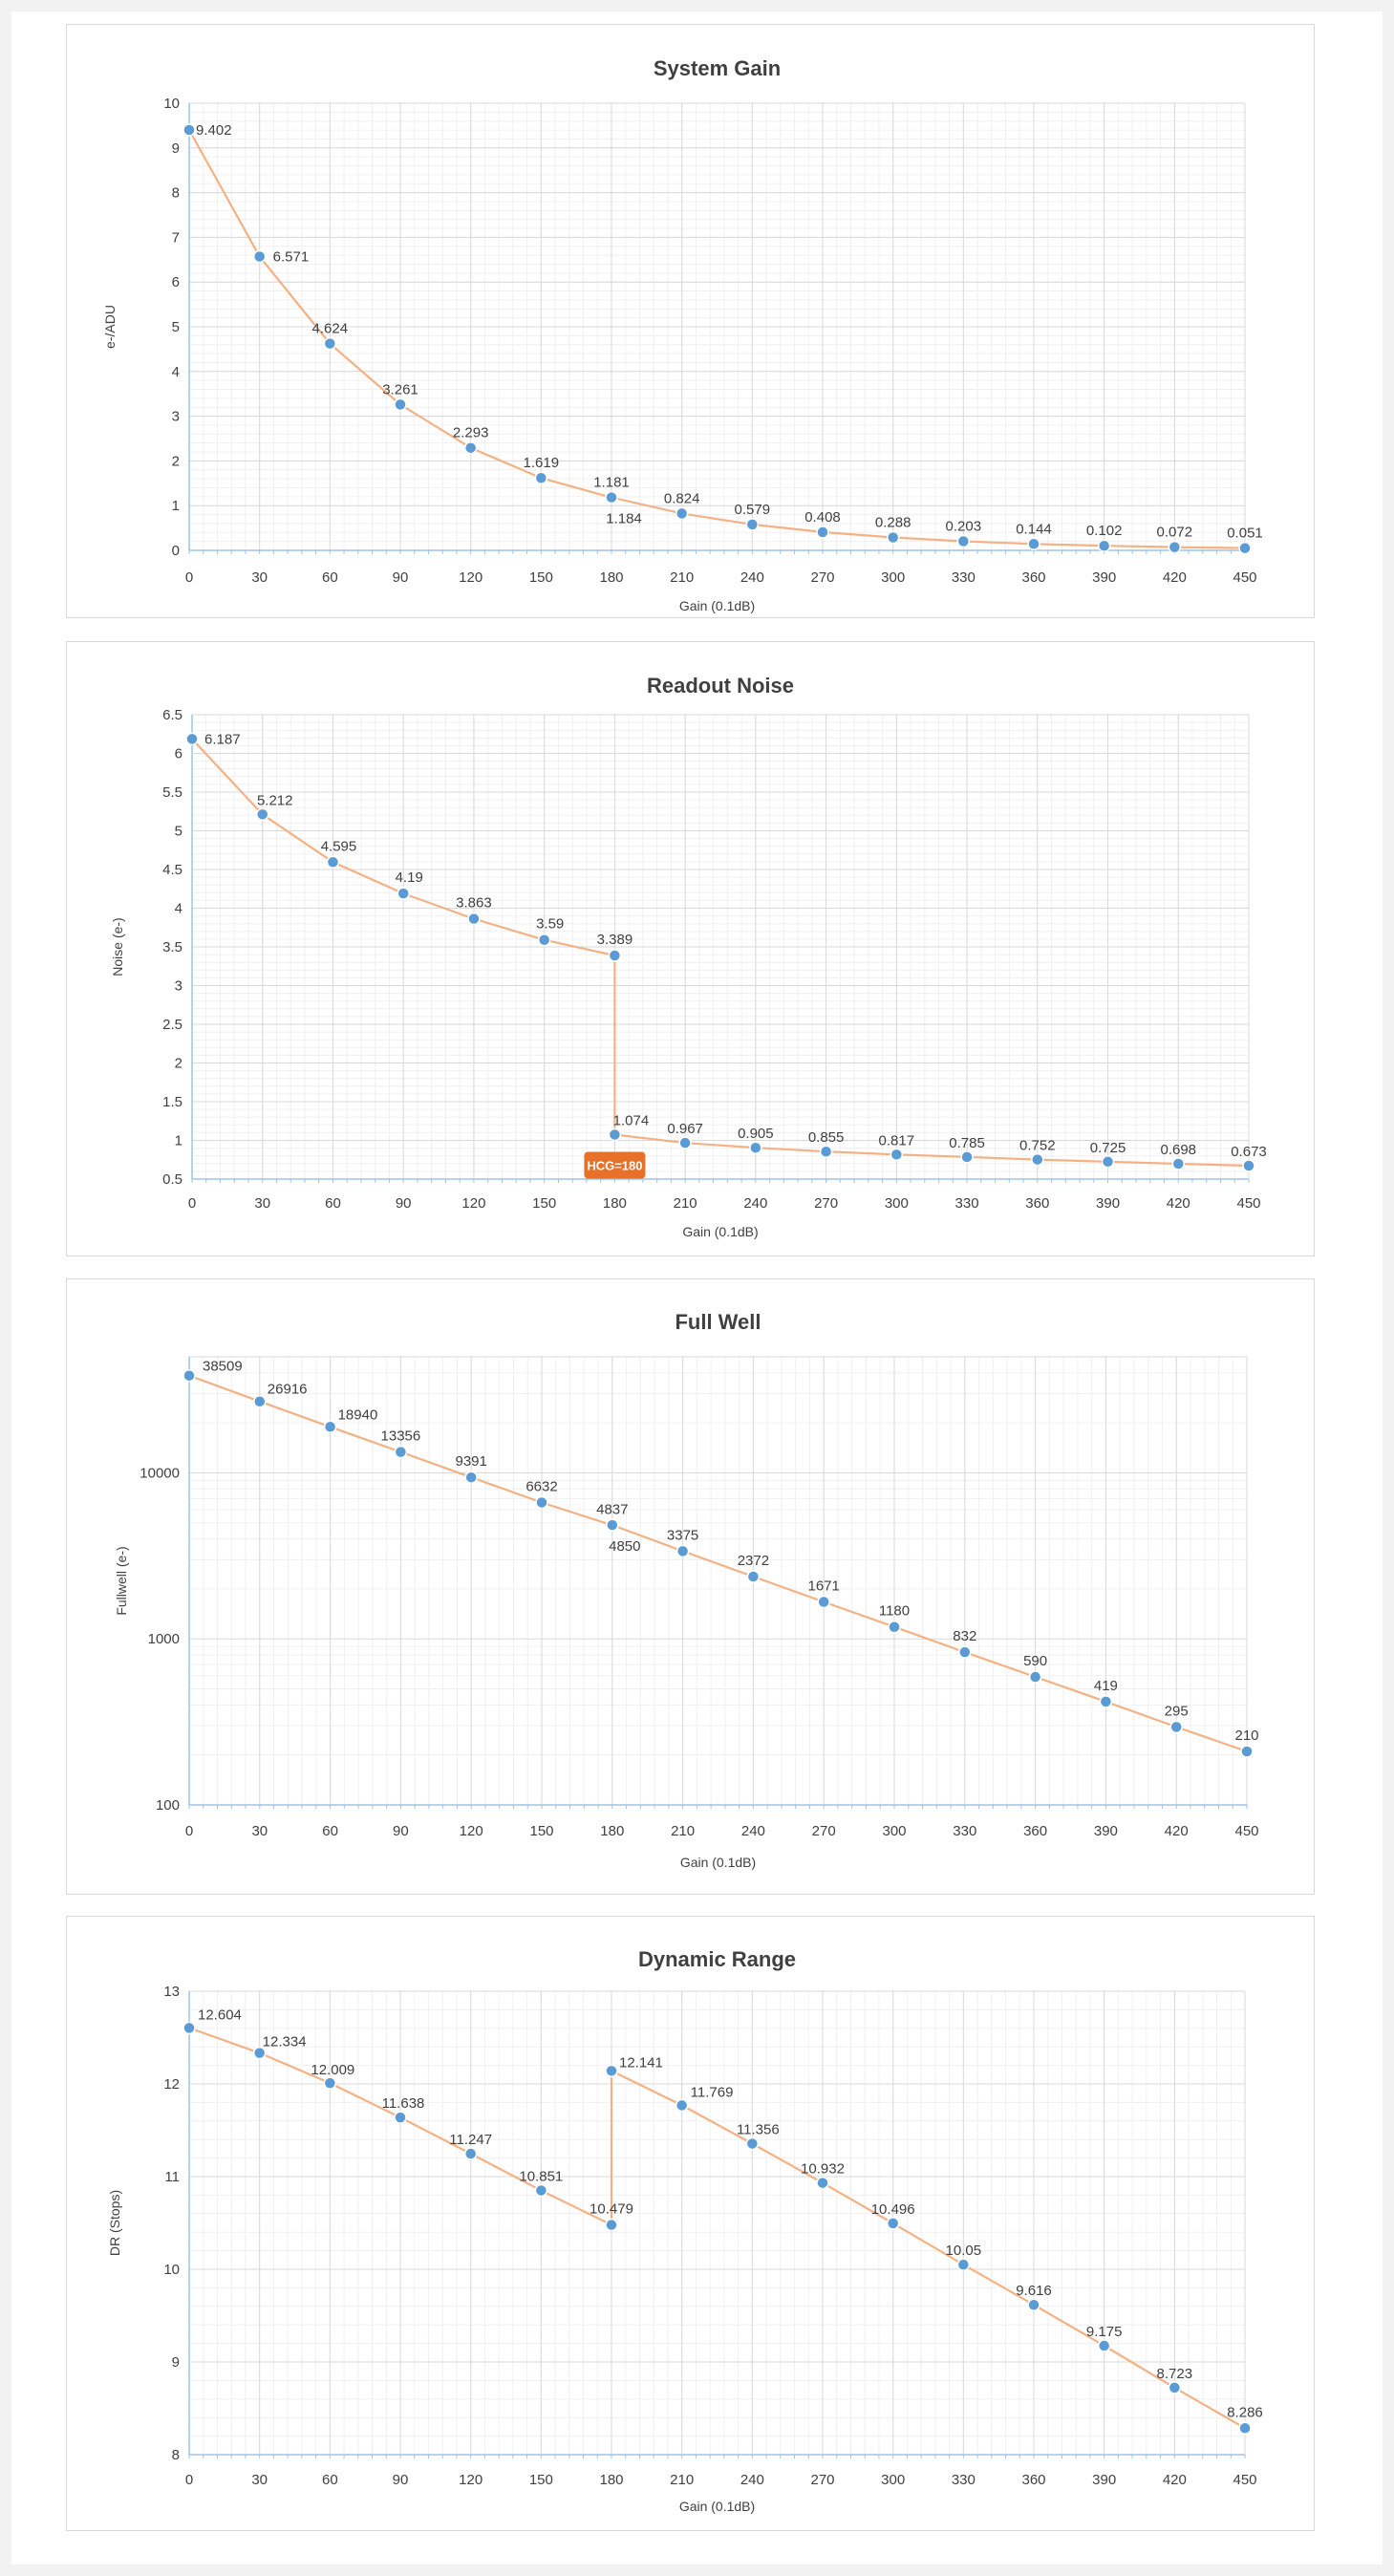 This screenshot has width=1394, height=2576. Describe the element at coordinates (1037, 1146) in the screenshot. I see `data-label: 0.752` at that location.